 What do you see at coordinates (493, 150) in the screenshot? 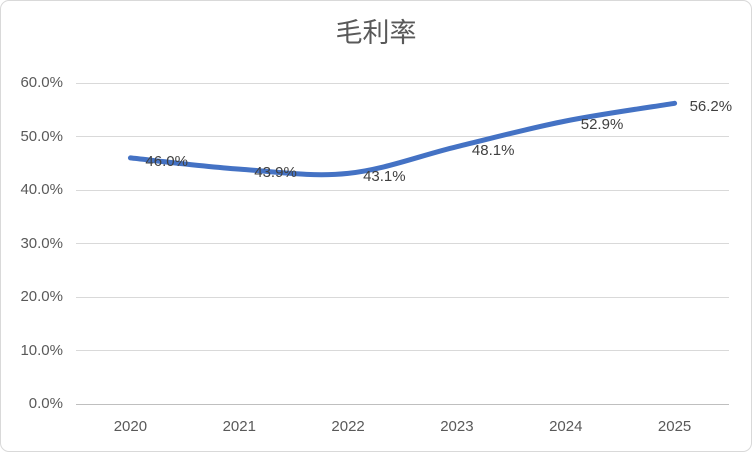
I see `data-label: 48.1%` at bounding box center [493, 150].